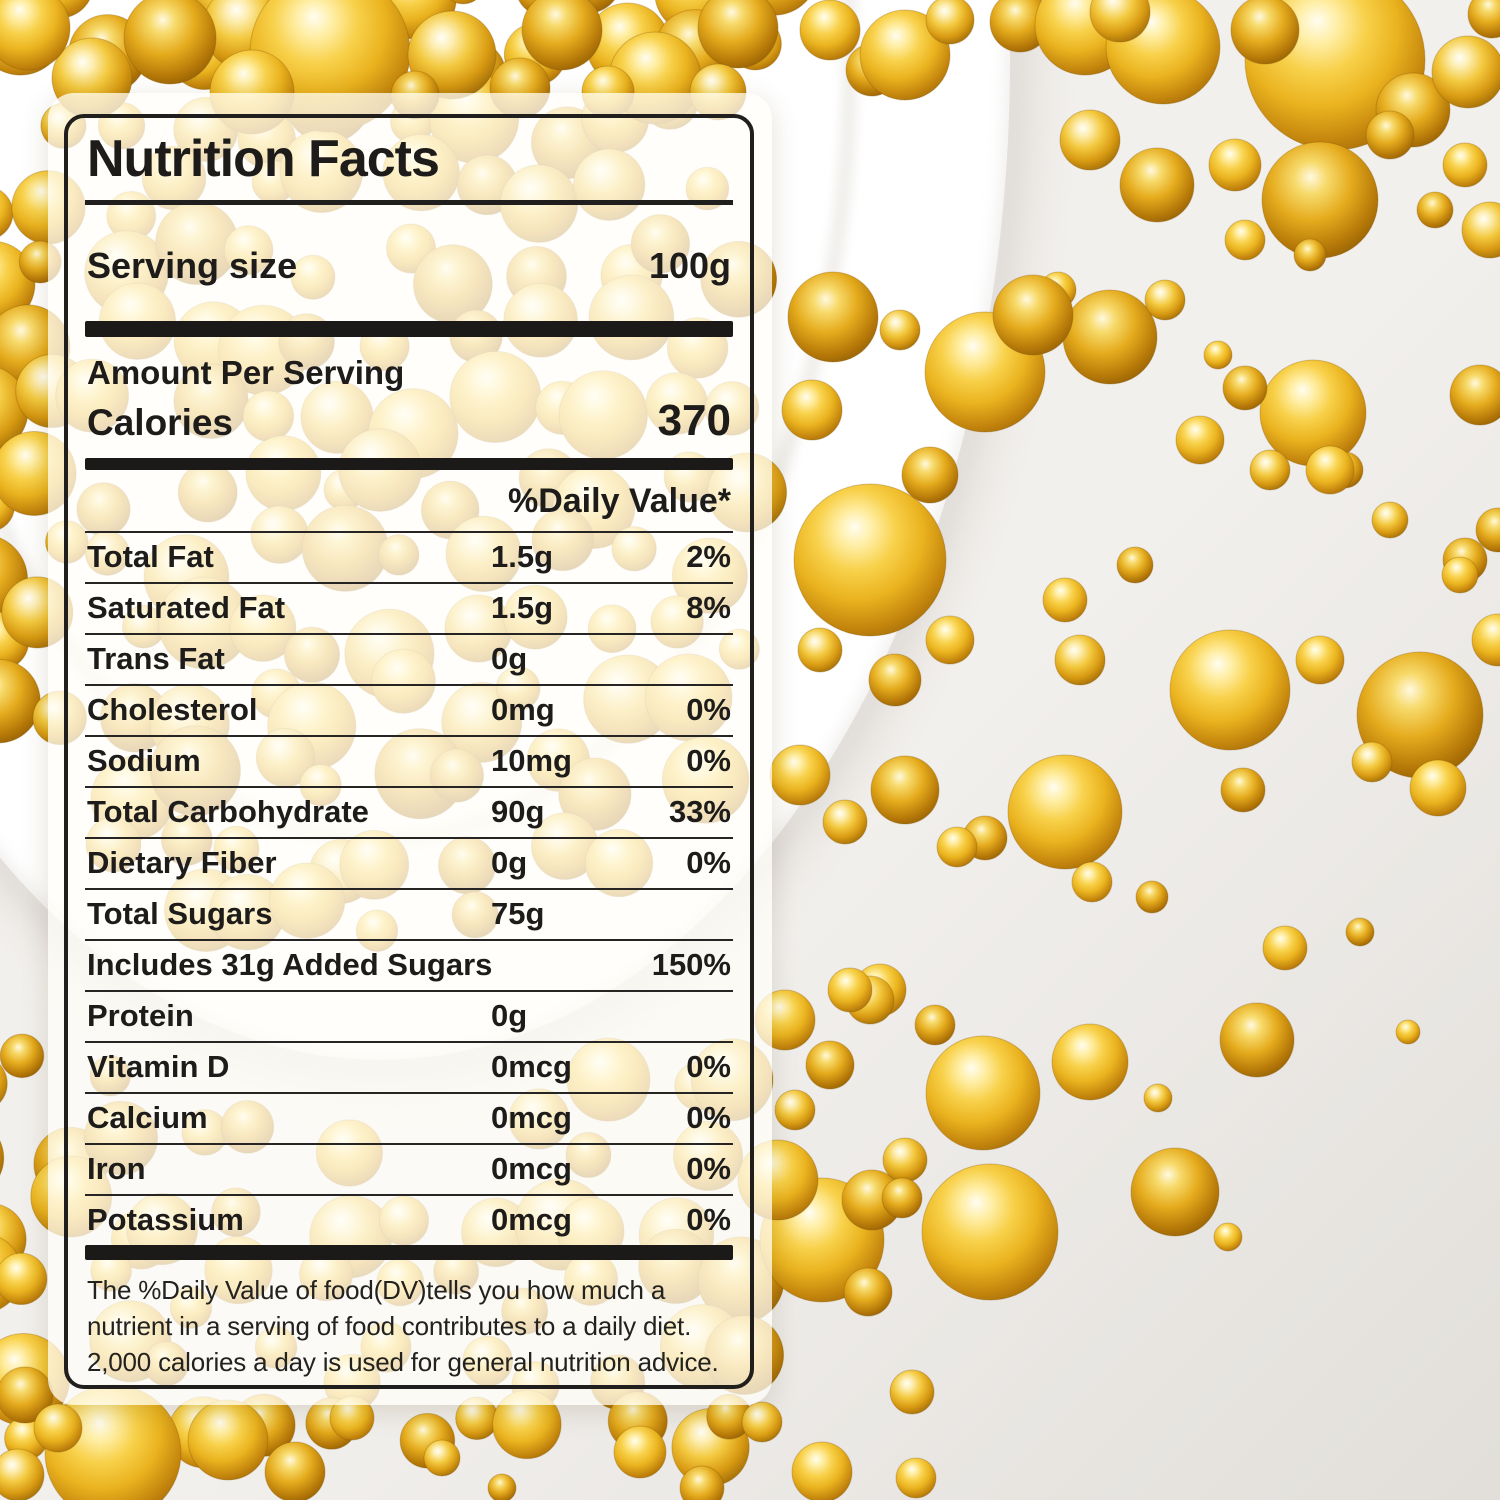 Image resolution: width=1500 pixels, height=1500 pixels. Describe the element at coordinates (708, 608) in the screenshot. I see `nutrient-dv: 8%` at that location.